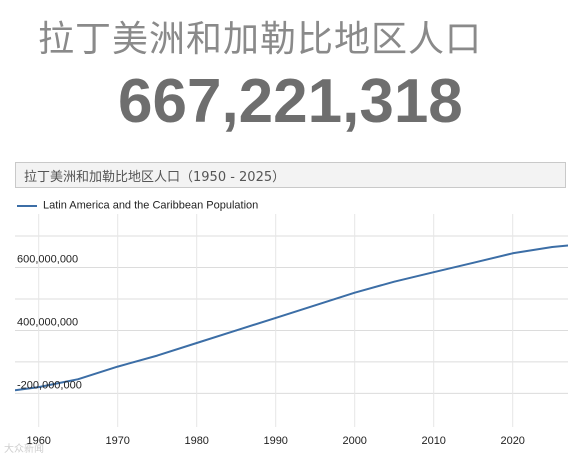  What do you see at coordinates (47, 322) in the screenshot?
I see `y-tick-label: 400,000,000` at bounding box center [47, 322].